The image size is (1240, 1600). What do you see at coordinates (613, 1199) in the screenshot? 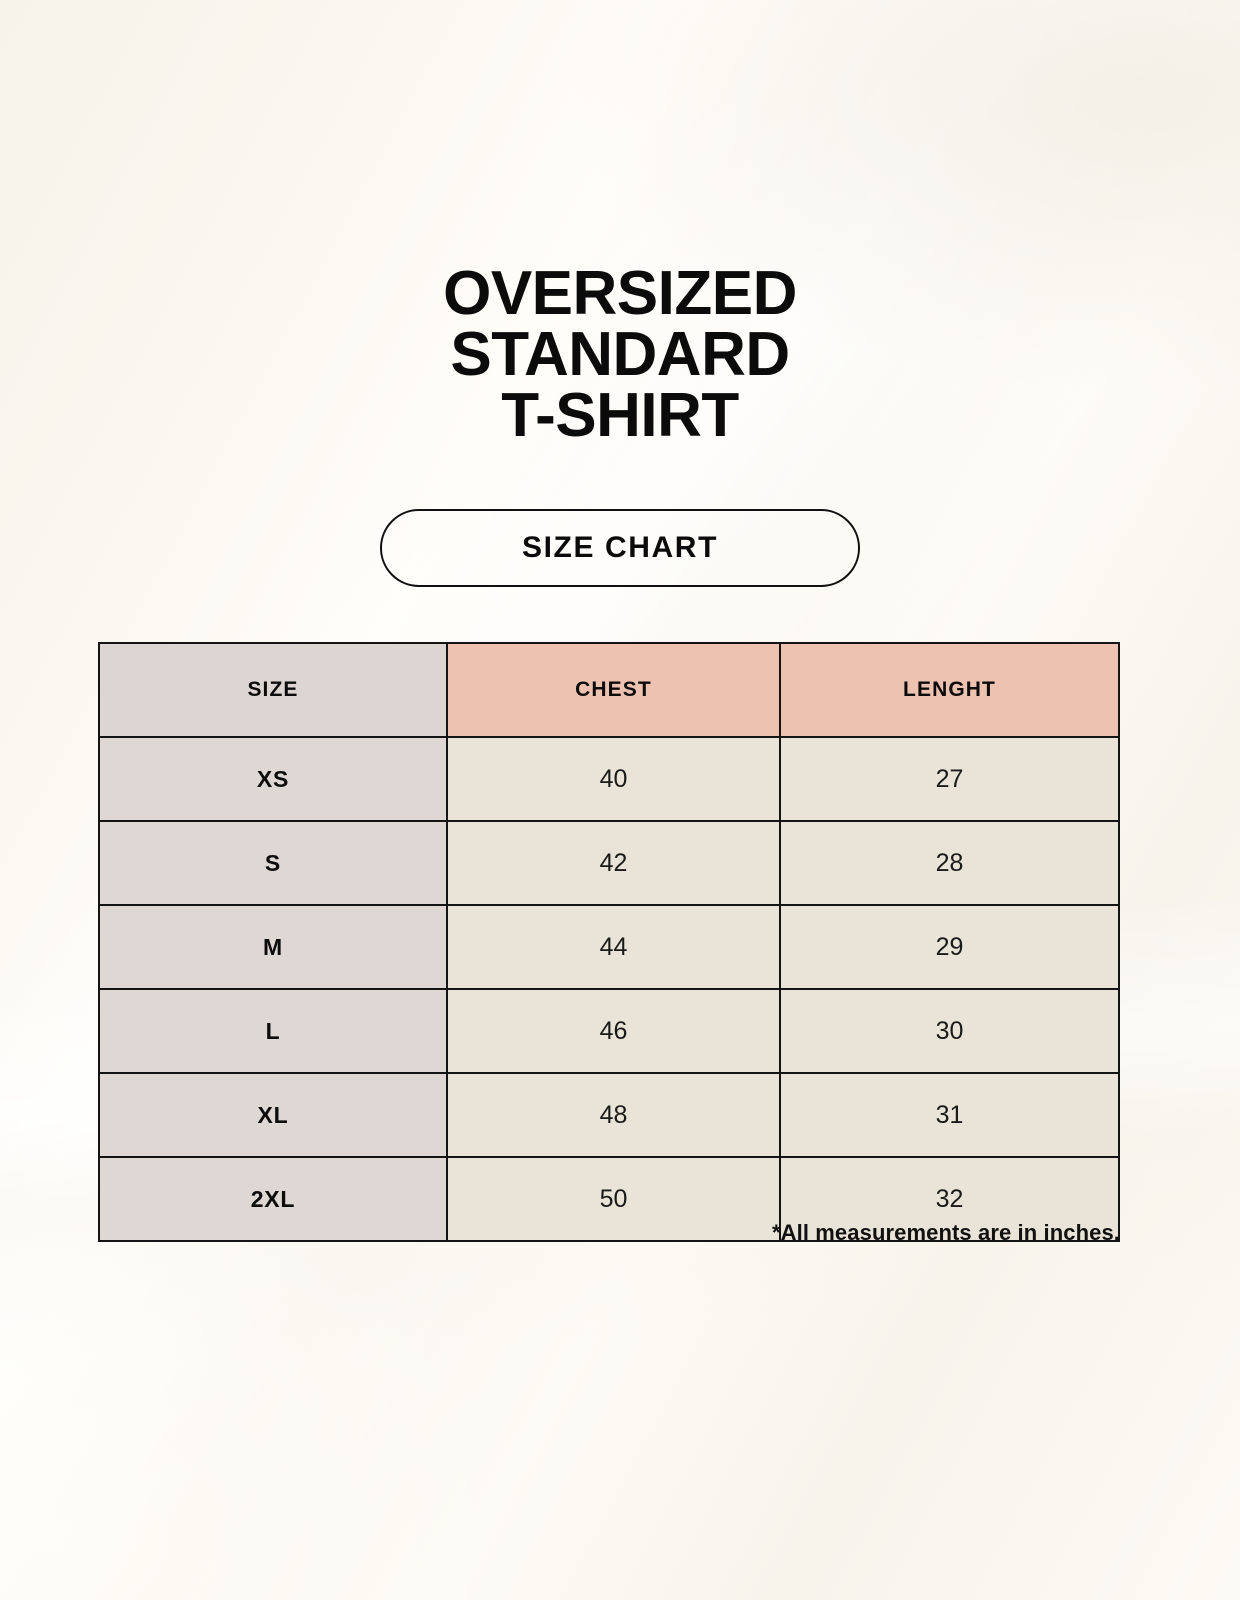
I see `cell-chest: 50` at bounding box center [613, 1199].